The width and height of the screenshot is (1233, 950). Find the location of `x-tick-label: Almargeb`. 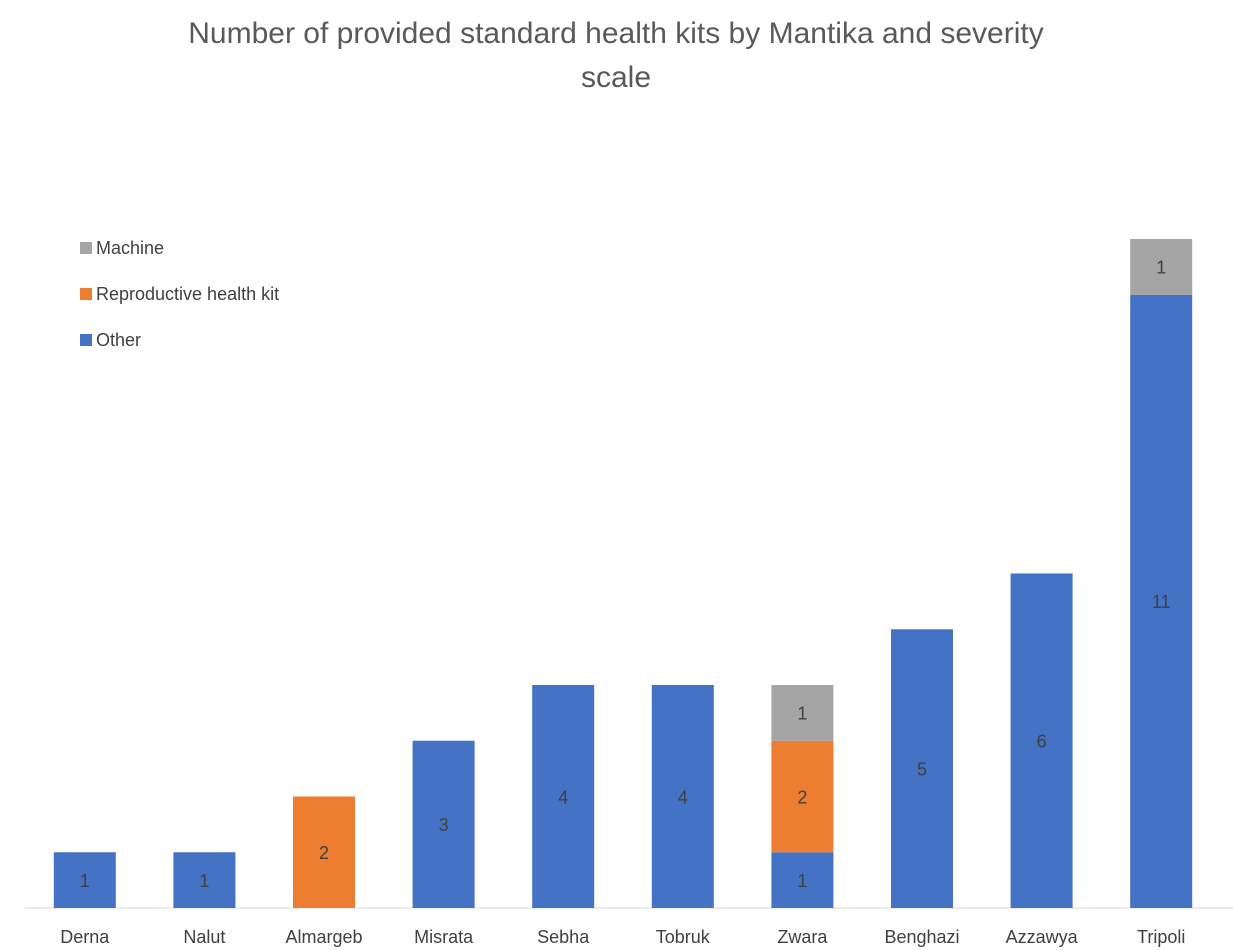

x-tick-label: Almargeb is located at coordinates (323, 937).